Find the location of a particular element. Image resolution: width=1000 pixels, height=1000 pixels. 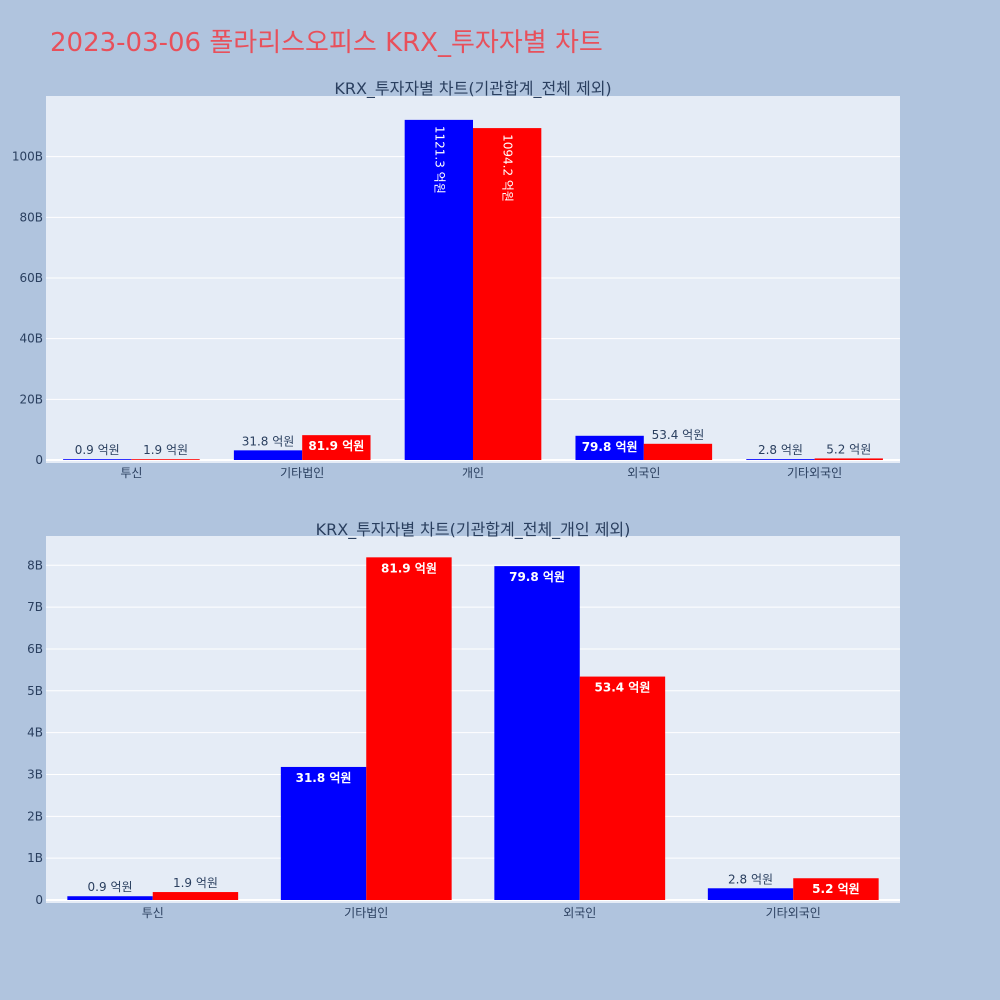

y-tick-label: 80B is located at coordinates (31, 217).